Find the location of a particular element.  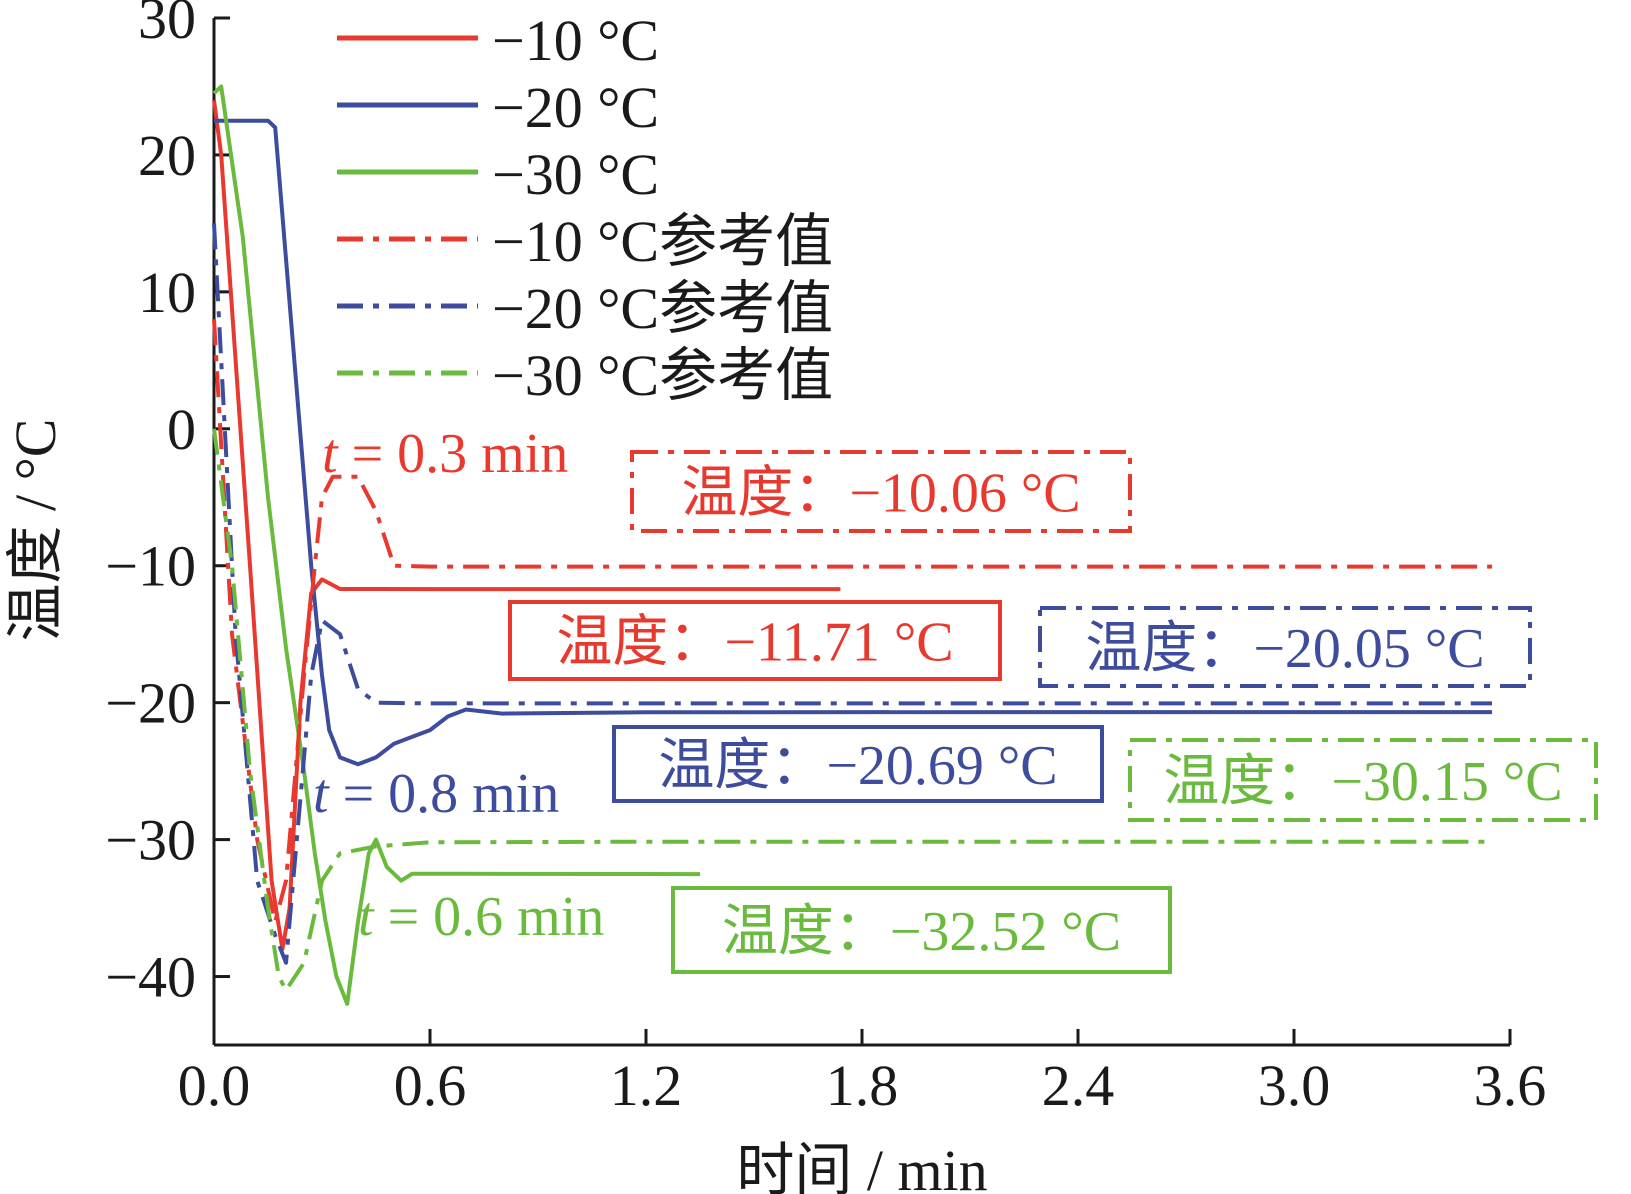

legend-label-1: −10 °C is located at coordinates (575, 40).